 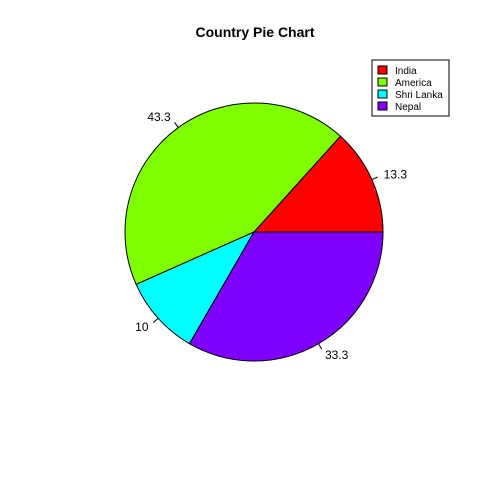 What do you see at coordinates (142, 327) in the screenshot?
I see `pie-label-shri-lanka: 10` at bounding box center [142, 327].